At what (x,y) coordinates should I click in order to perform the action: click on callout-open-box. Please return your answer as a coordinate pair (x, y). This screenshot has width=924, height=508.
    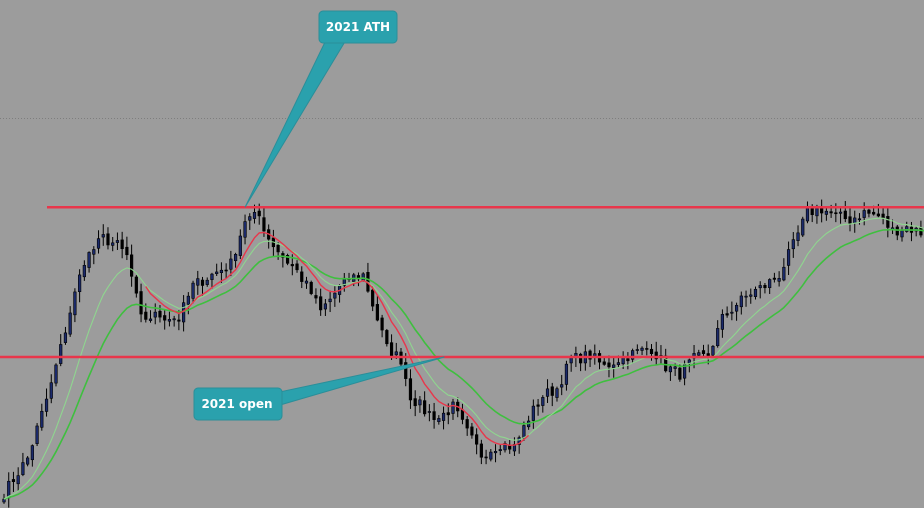
    Looking at the image, I should click on (238, 404).